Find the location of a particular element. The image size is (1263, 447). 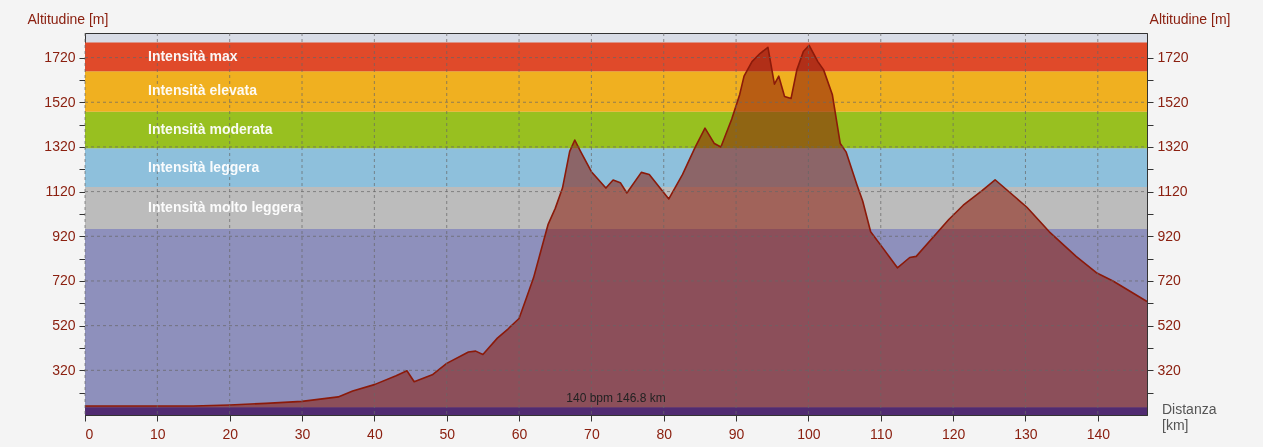

y2-tick-label: 1520 is located at coordinates (1173, 101).